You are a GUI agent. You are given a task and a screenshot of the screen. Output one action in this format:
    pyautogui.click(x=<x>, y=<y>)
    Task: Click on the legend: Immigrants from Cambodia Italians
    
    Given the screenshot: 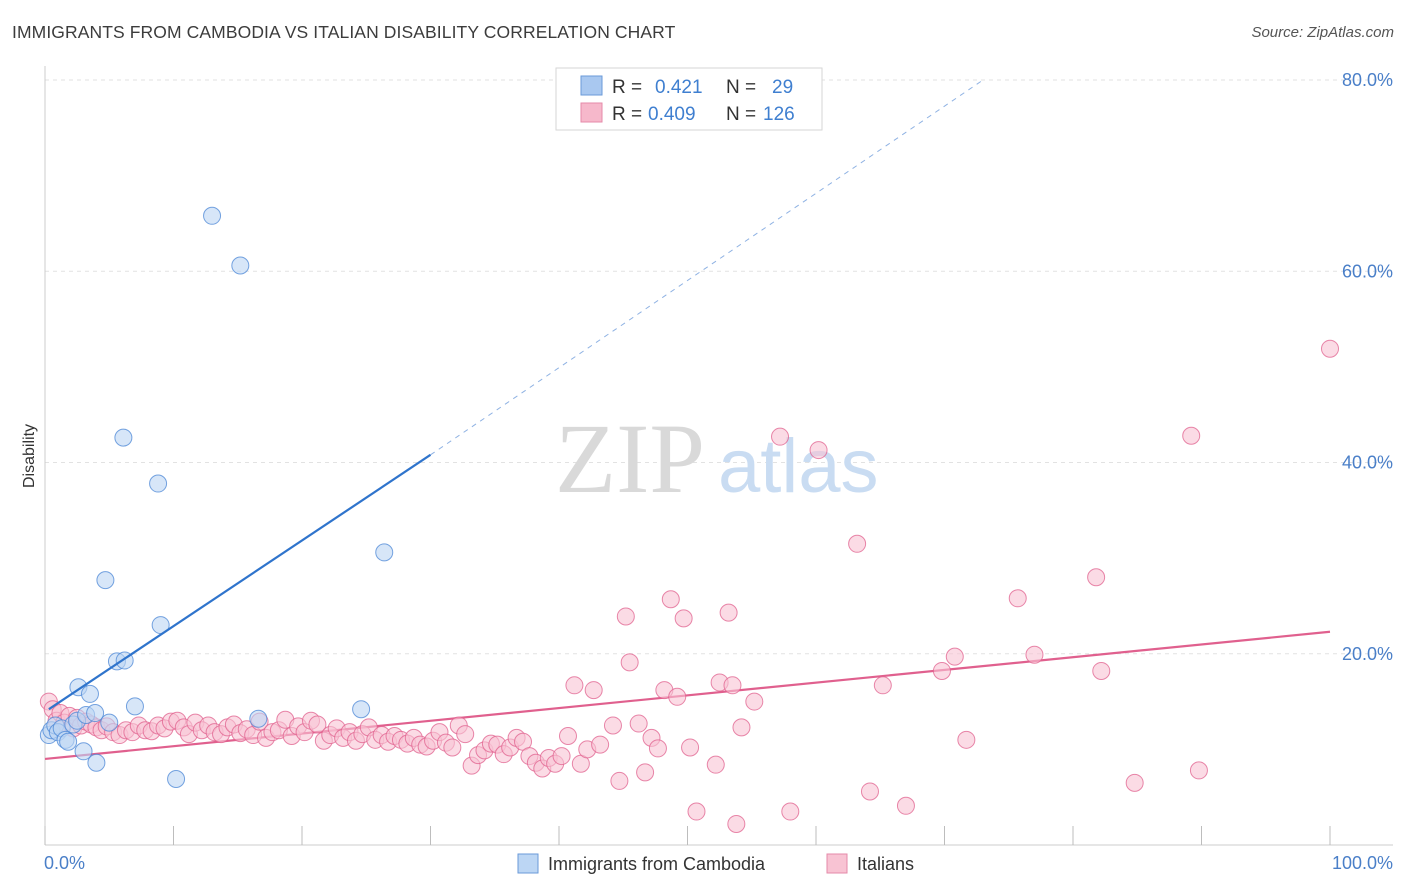 What is the action you would take?
    pyautogui.click(x=715, y=863)
    